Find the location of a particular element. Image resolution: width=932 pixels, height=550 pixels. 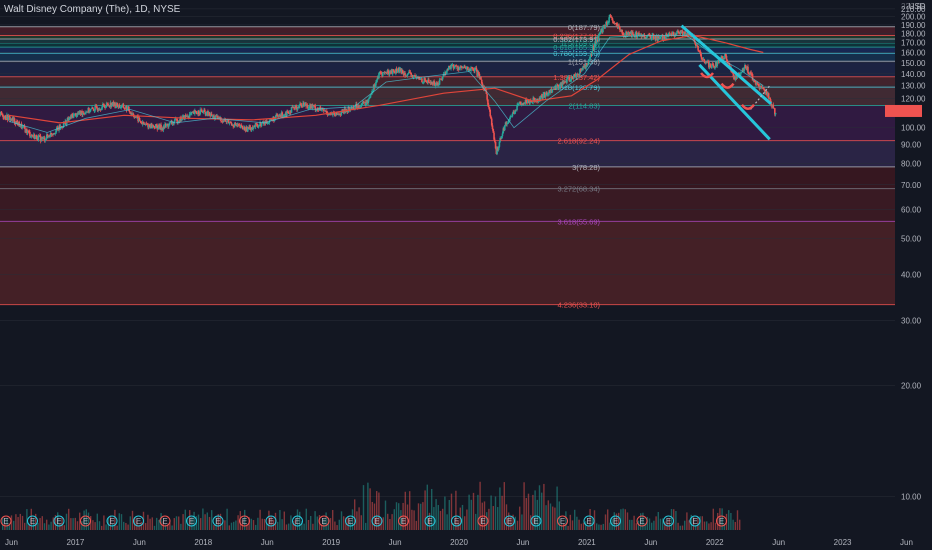

y-tick-label: 50.00 is located at coordinates (911, 239).